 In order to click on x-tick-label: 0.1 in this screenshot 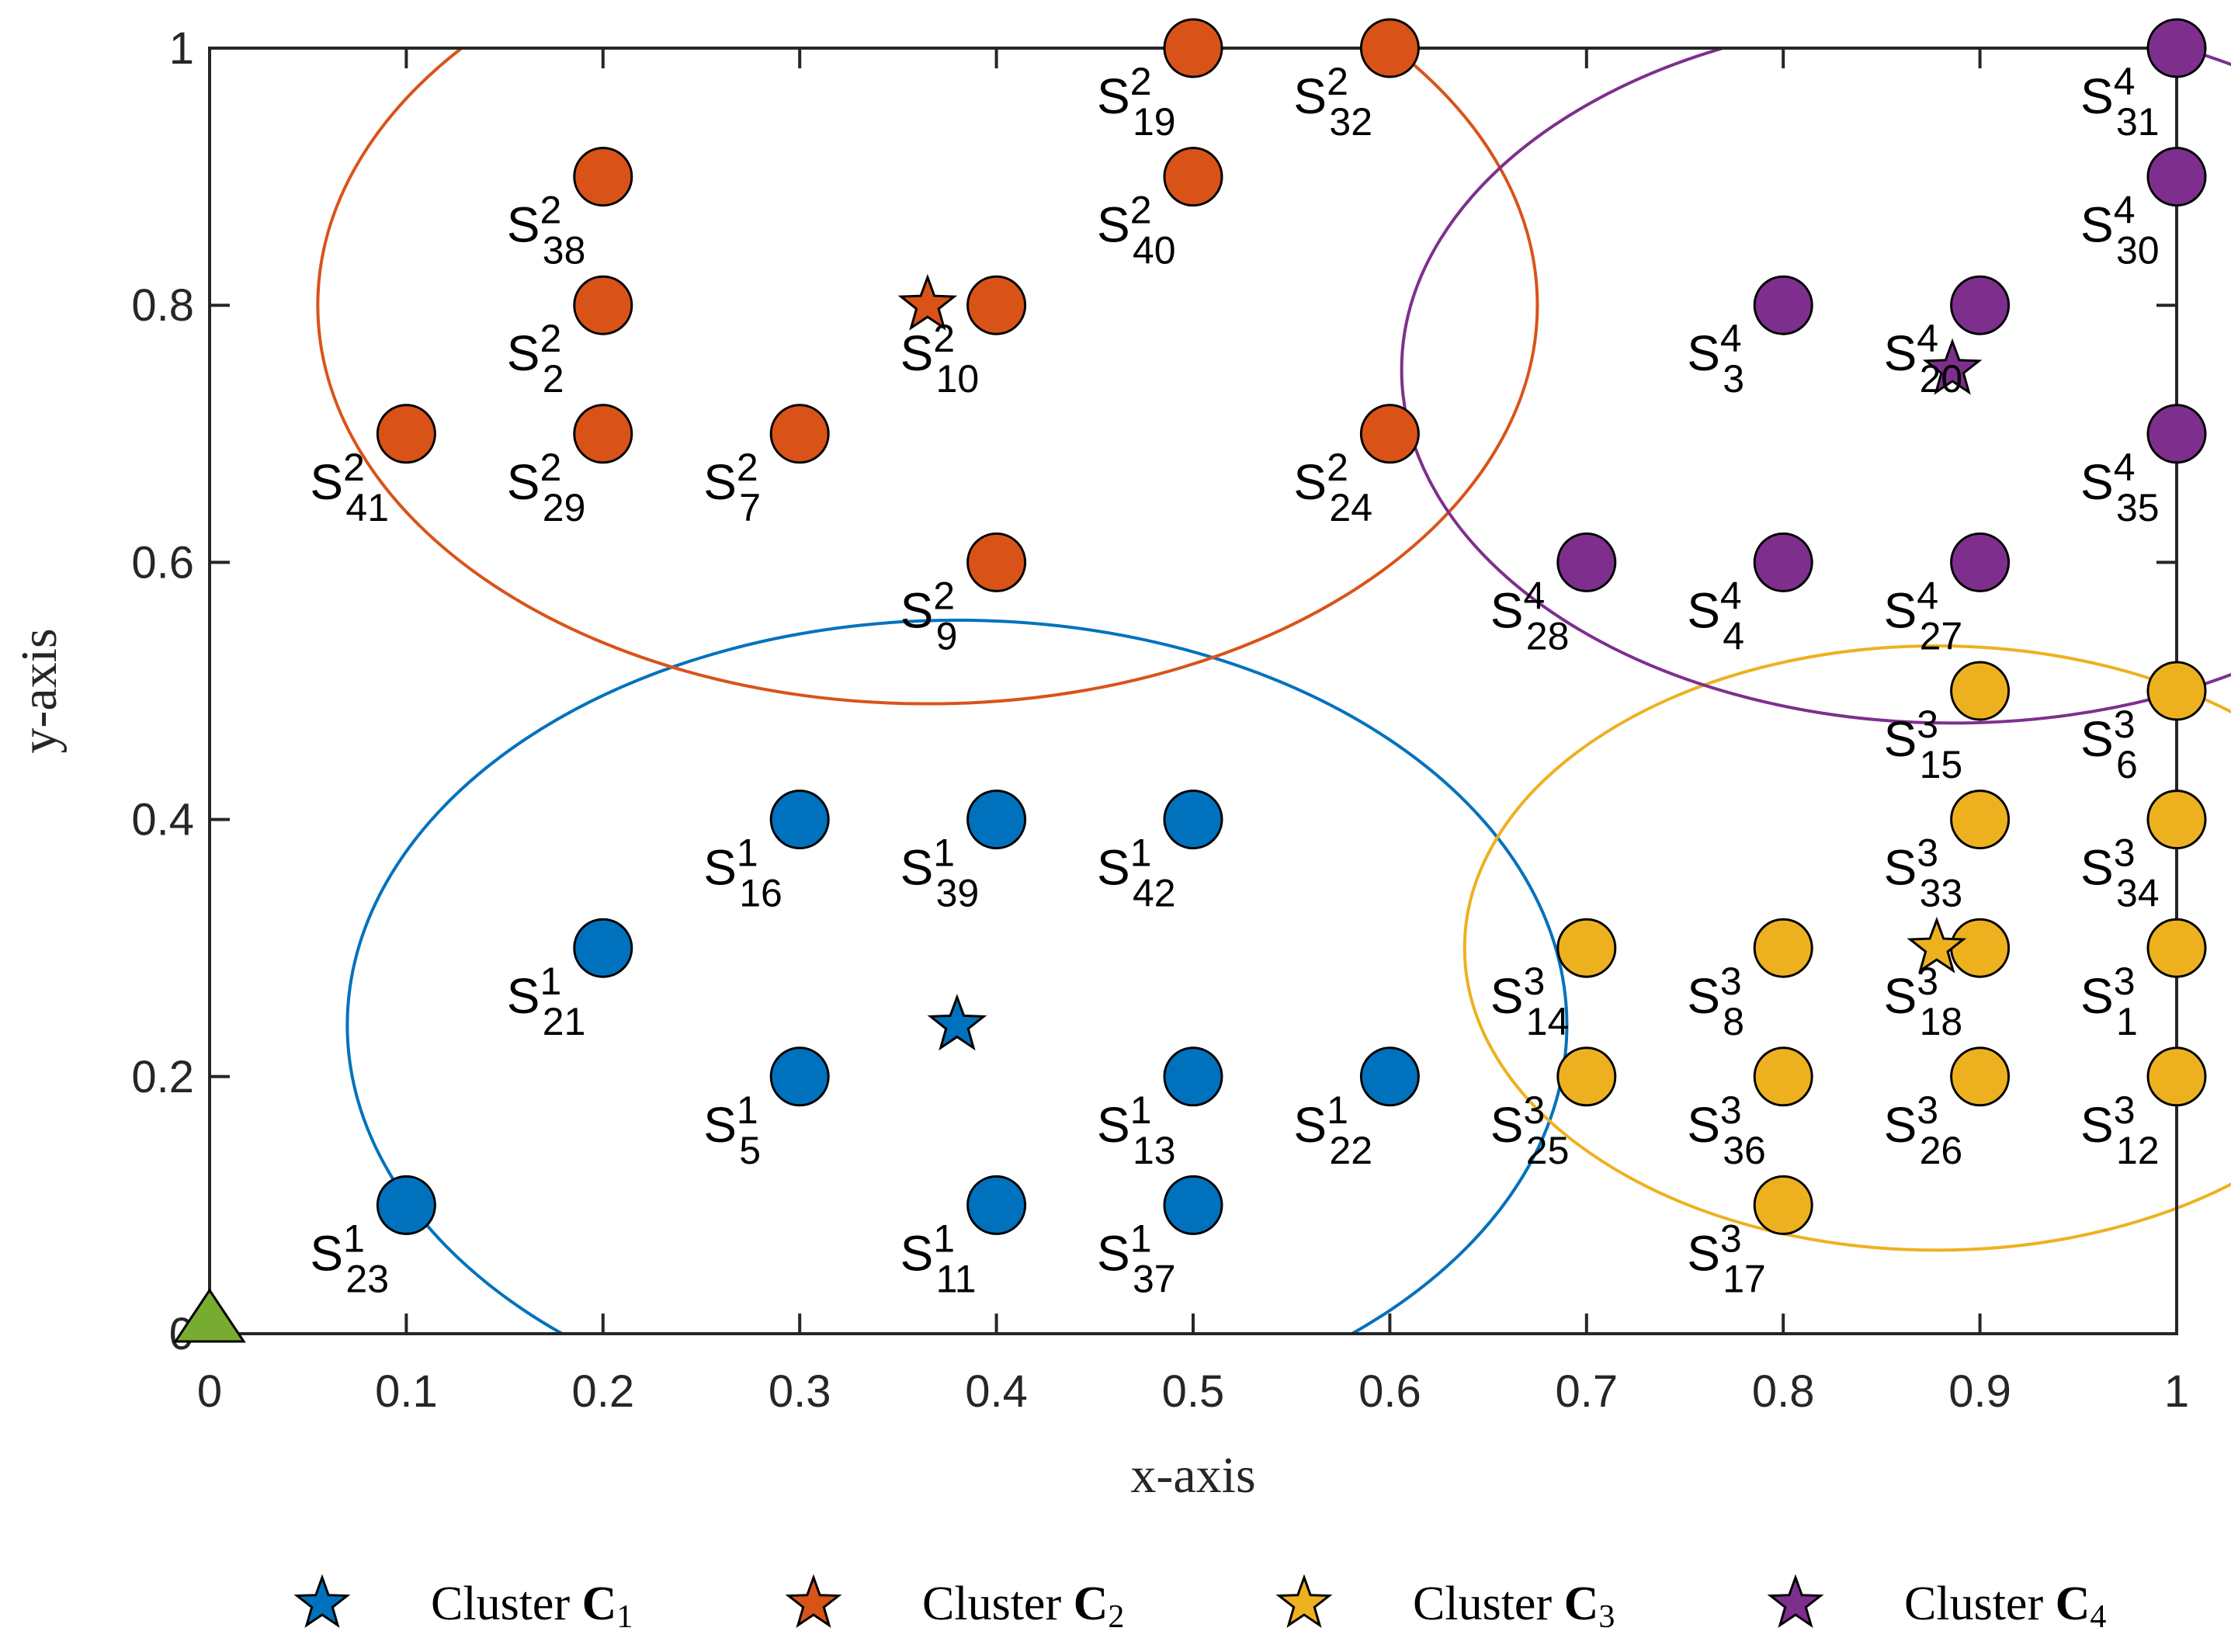, I will do `click(407, 1391)`.